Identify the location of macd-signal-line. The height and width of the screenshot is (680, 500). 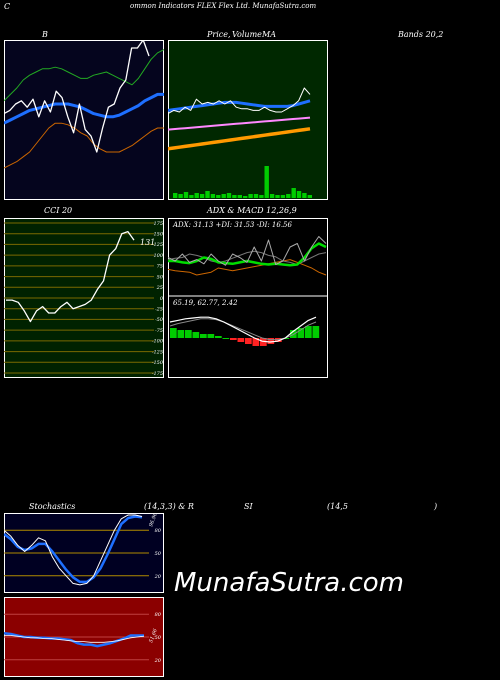
(243, 329).